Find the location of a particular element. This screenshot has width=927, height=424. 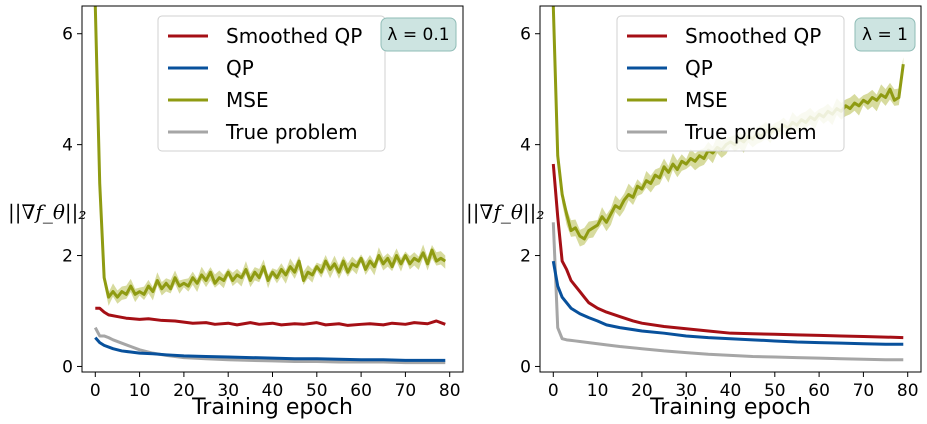

lambda-annotation: λ = 0.1 is located at coordinates (418, 34).